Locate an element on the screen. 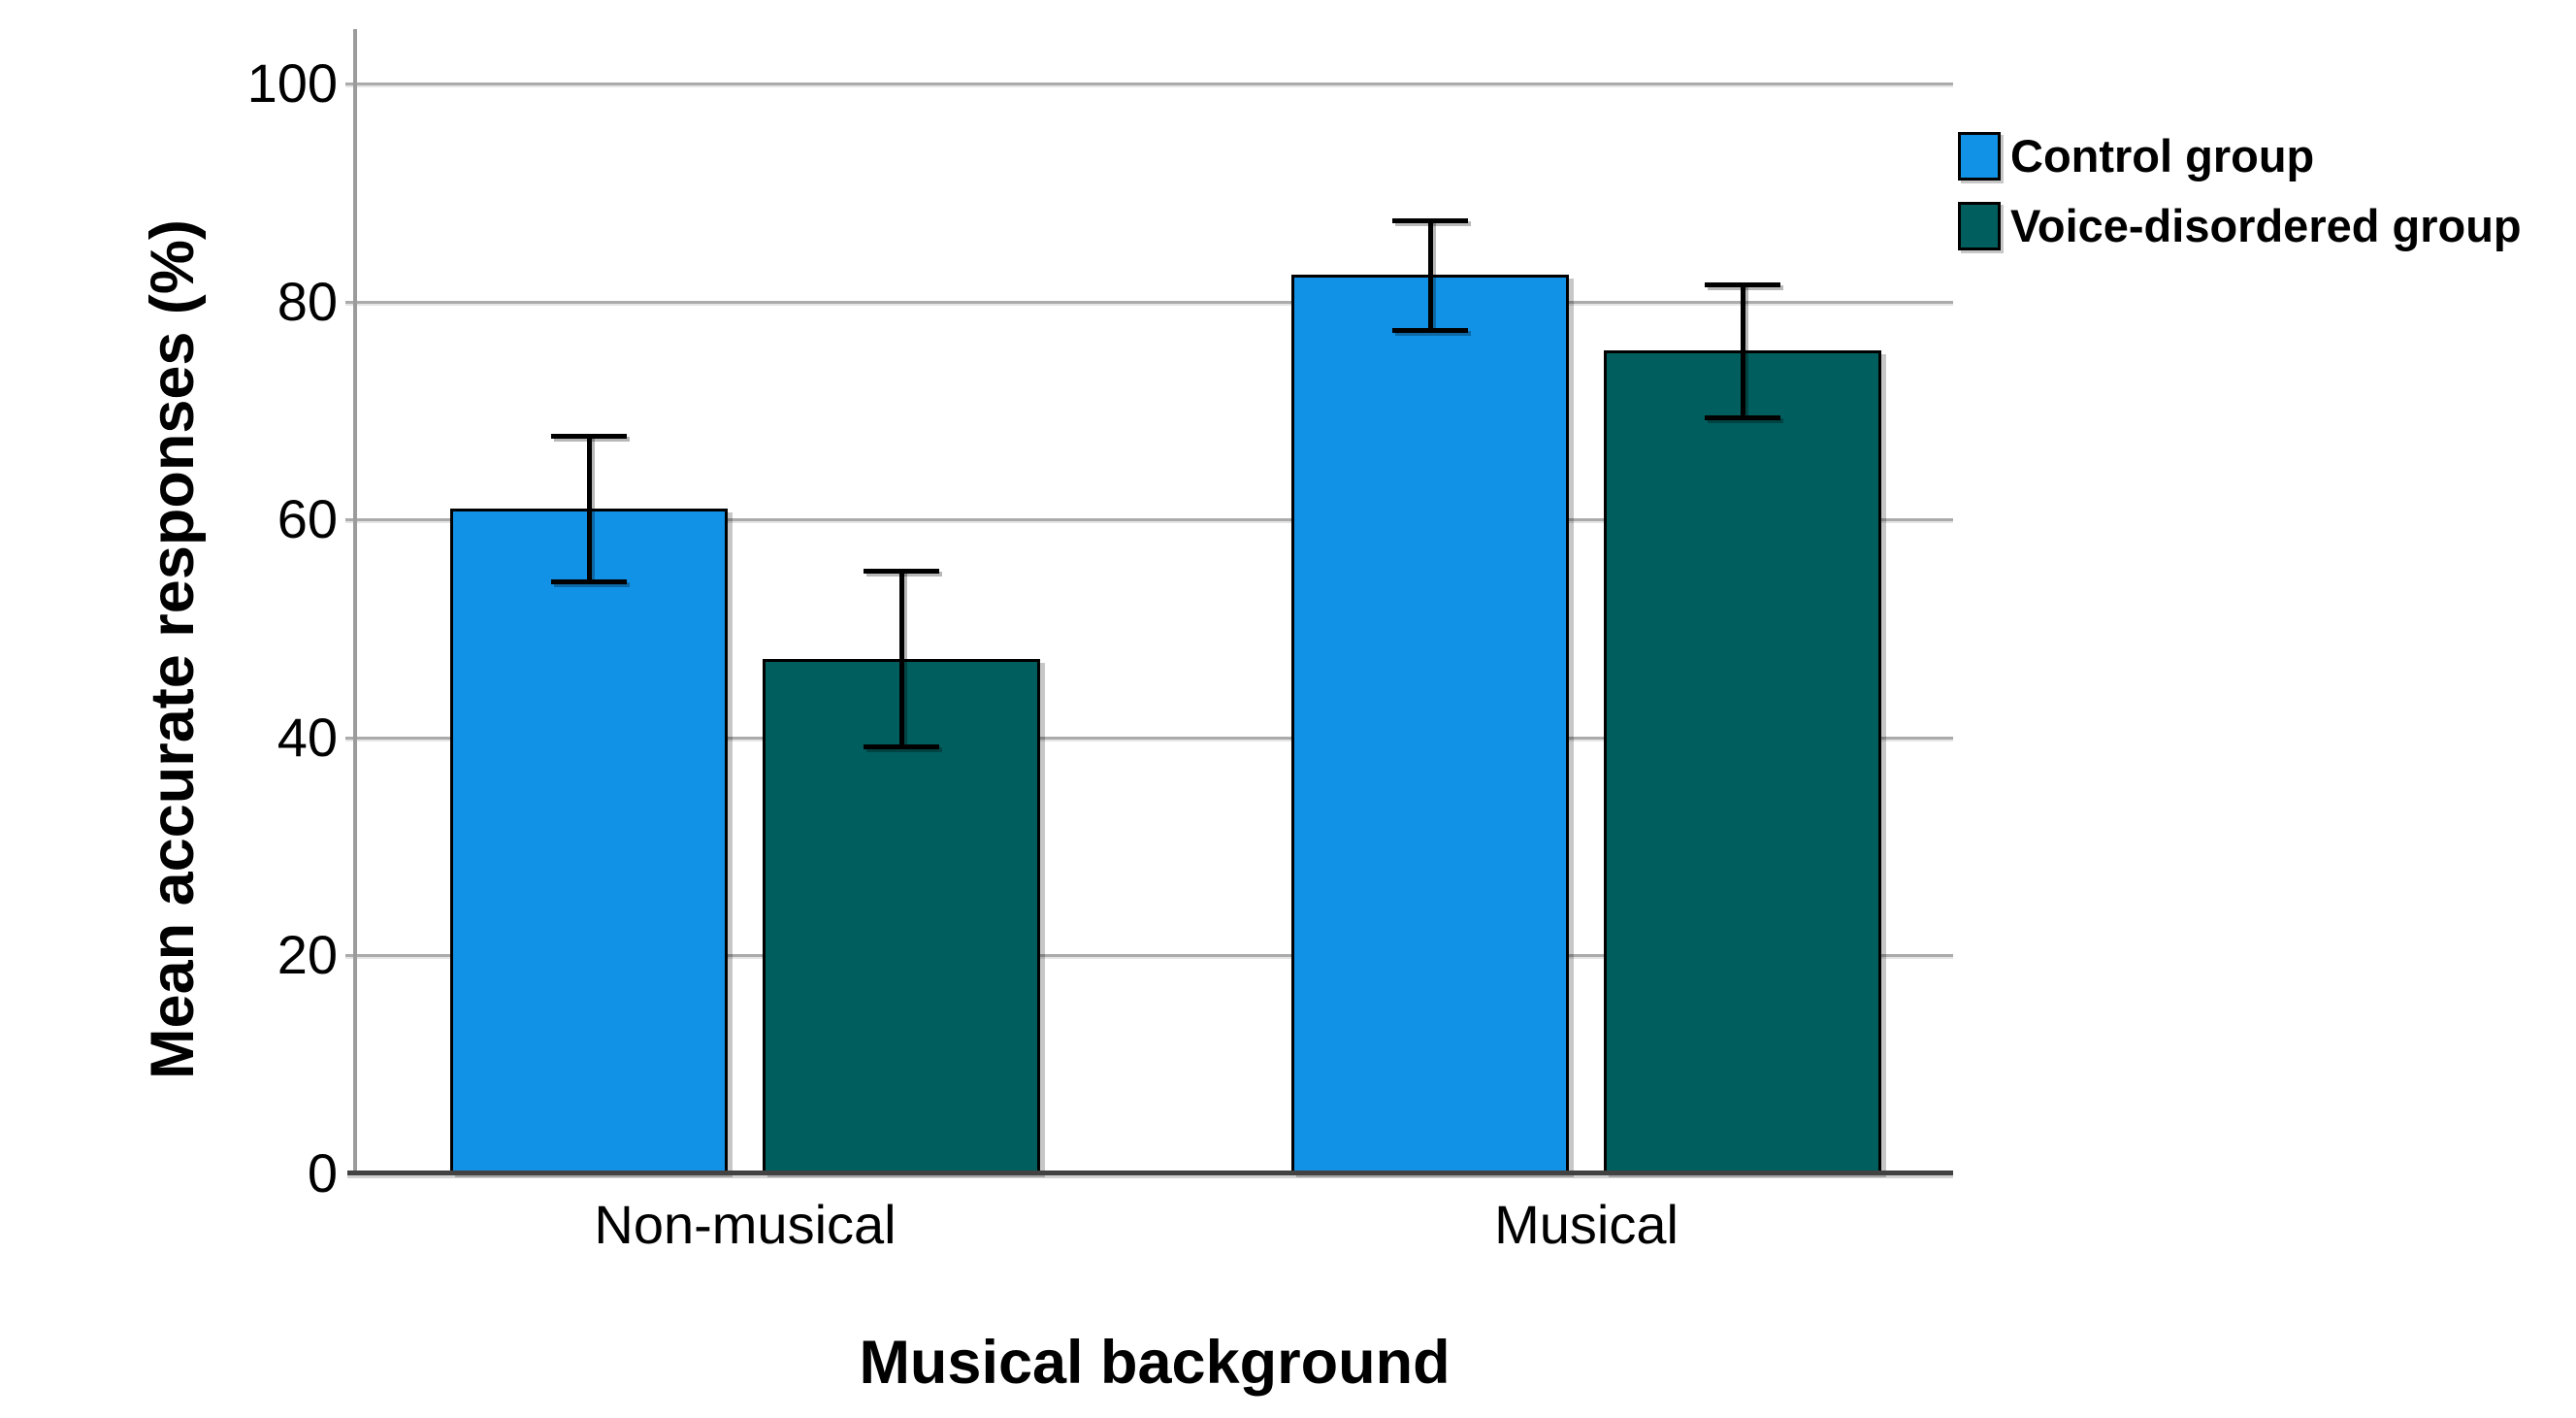  y-tick-label-60: 60 is located at coordinates (308, 519).